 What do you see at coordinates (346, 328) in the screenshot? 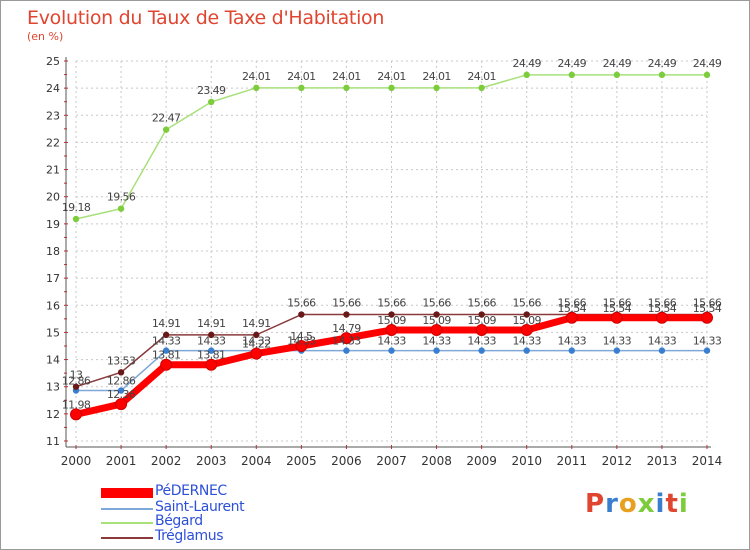
I see `data-label: 14.79` at bounding box center [346, 328].